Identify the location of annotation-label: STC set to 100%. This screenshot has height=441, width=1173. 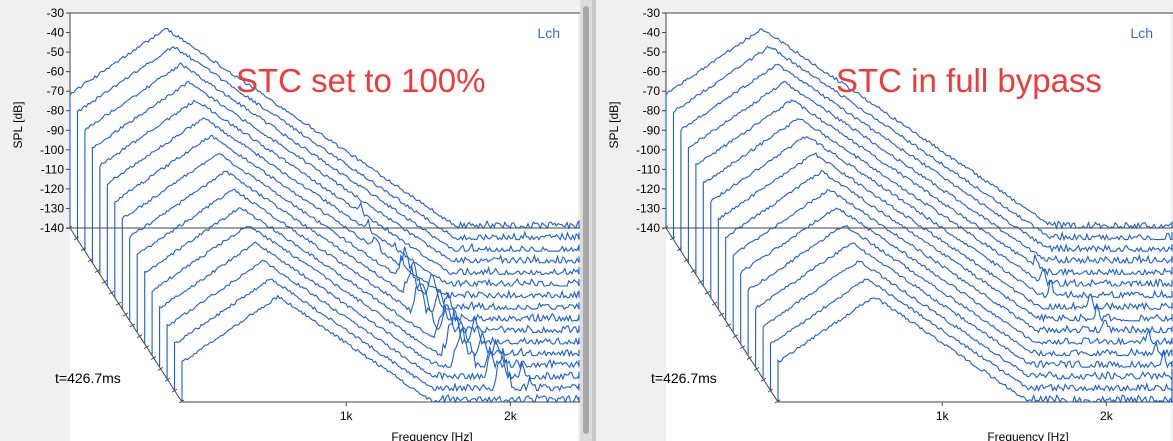
(360, 80).